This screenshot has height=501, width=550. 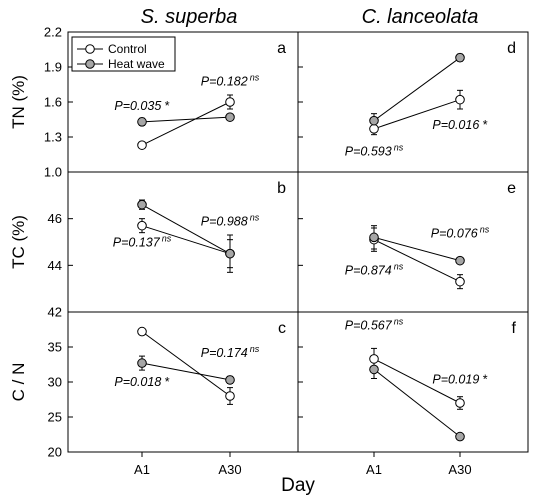 What do you see at coordinates (127, 49) in the screenshot?
I see `legend-label-control: Control` at bounding box center [127, 49].